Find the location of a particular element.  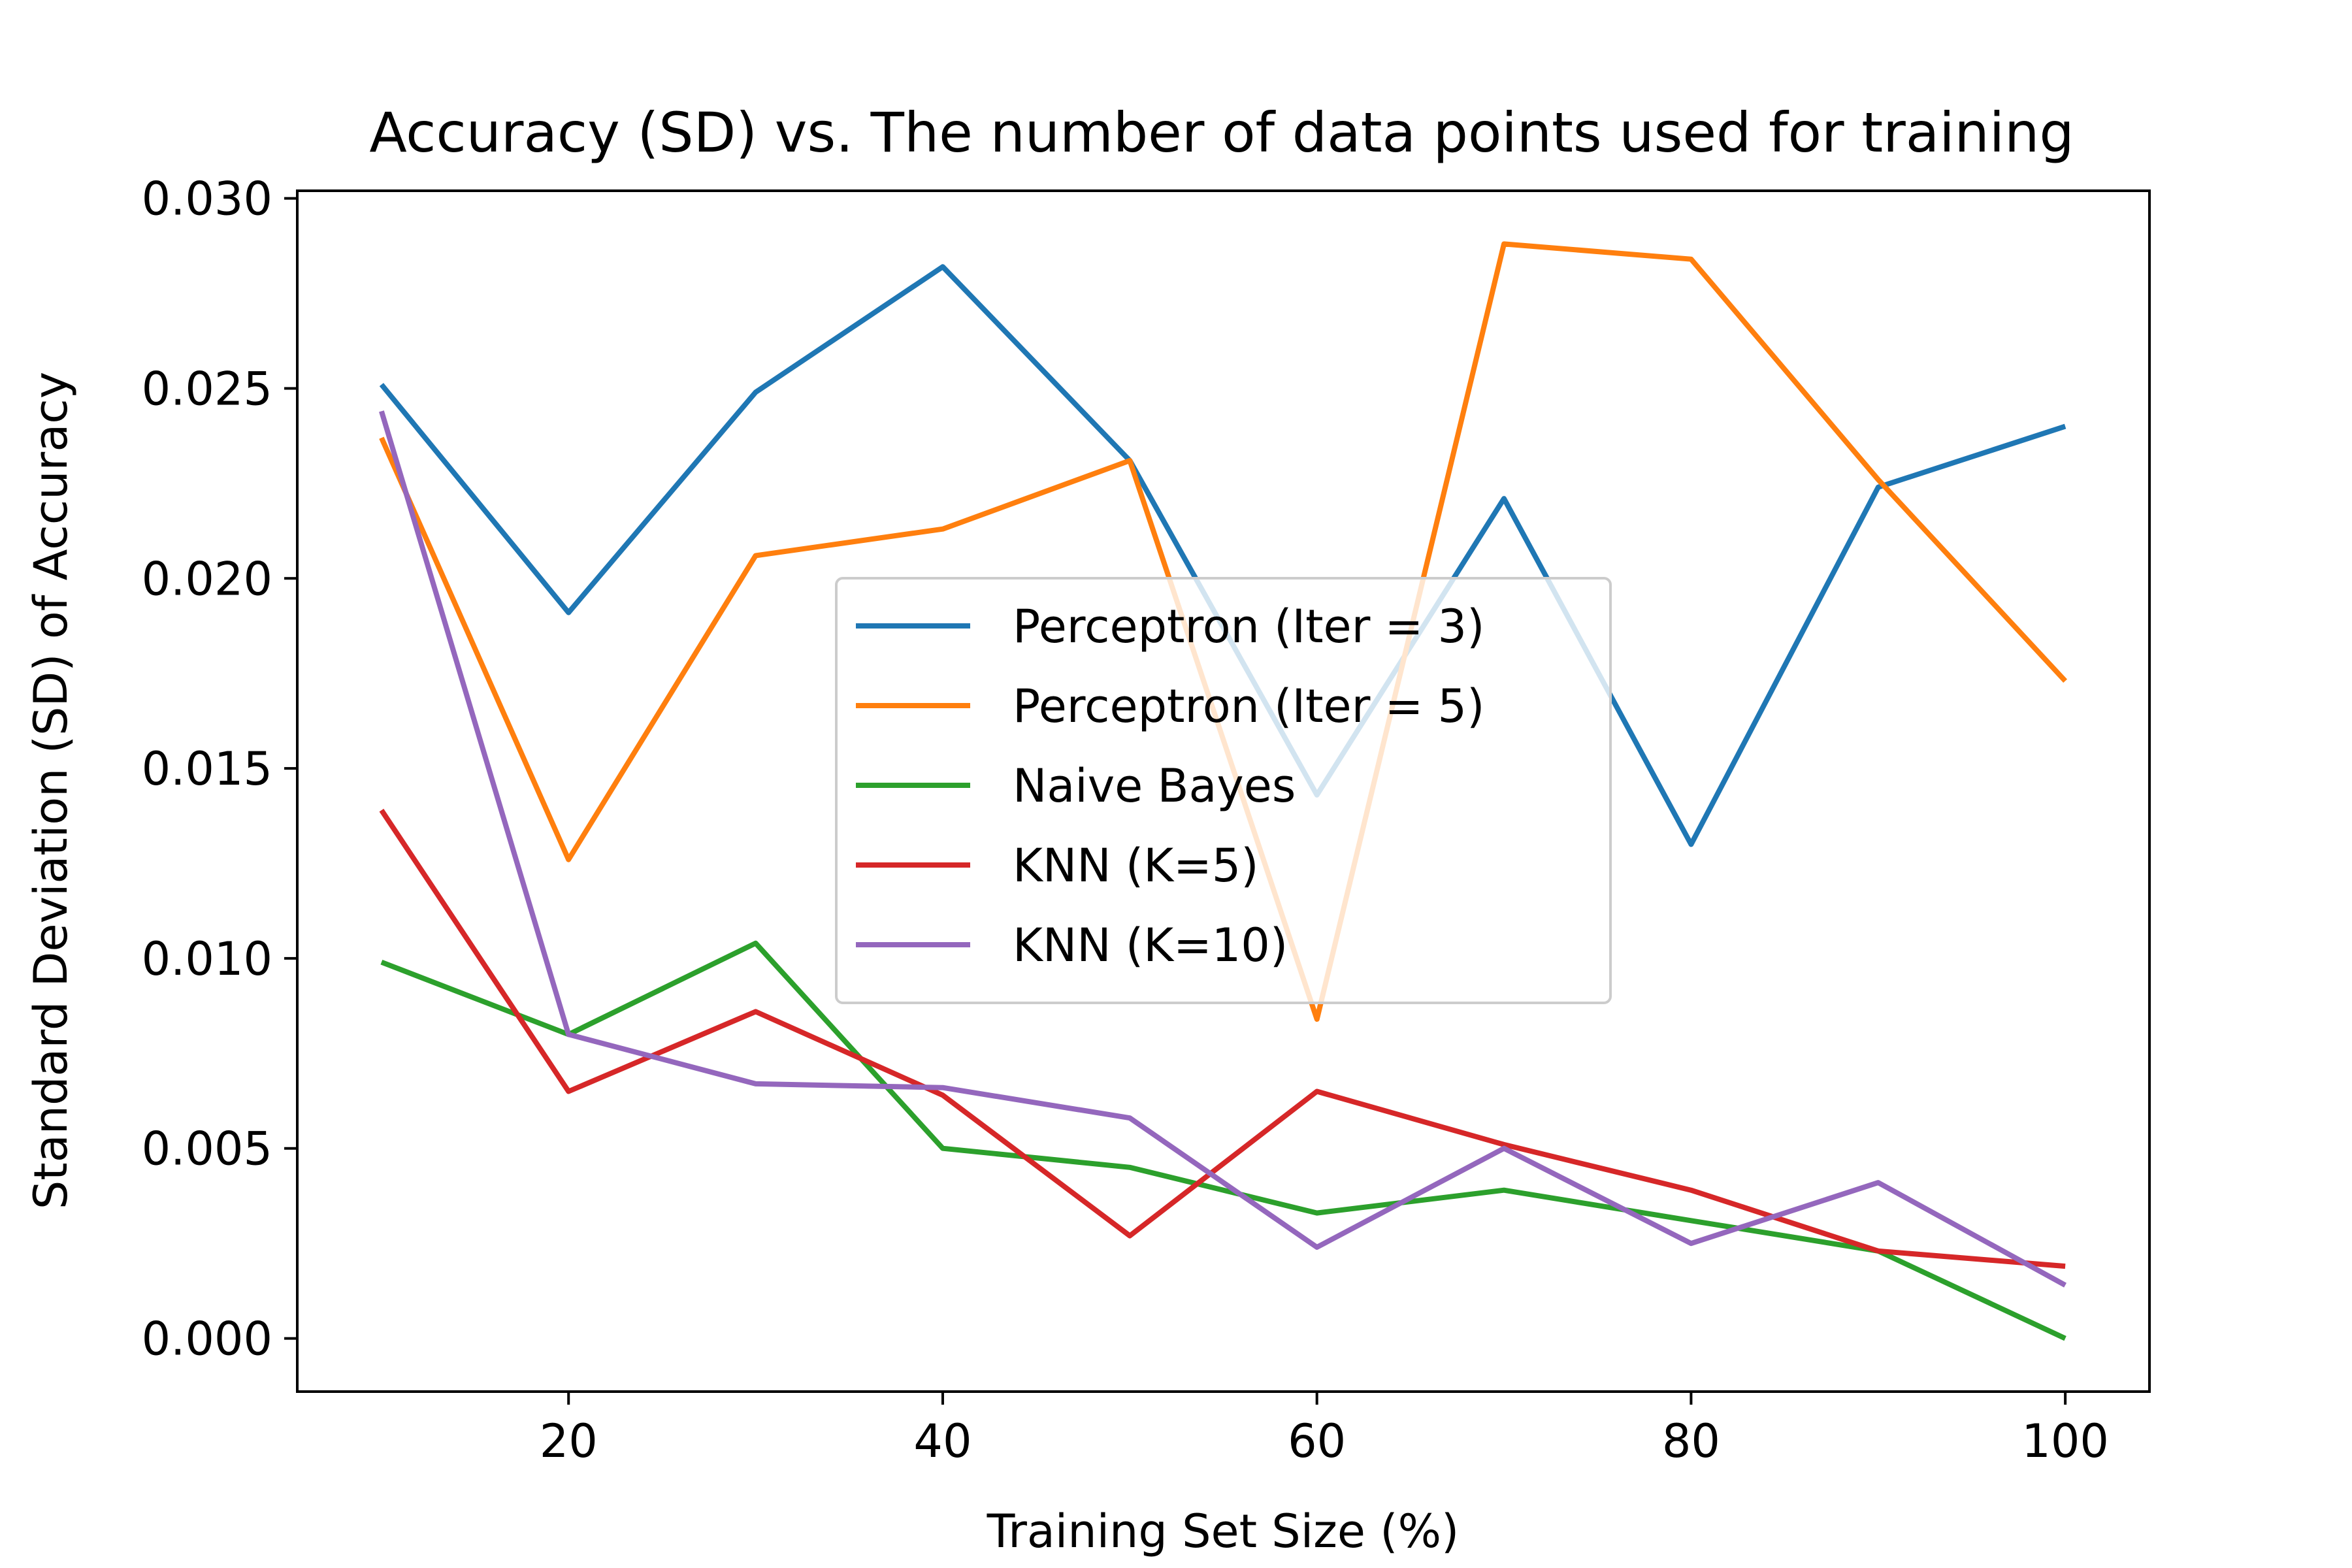

legend-box is located at coordinates (1223, 790).